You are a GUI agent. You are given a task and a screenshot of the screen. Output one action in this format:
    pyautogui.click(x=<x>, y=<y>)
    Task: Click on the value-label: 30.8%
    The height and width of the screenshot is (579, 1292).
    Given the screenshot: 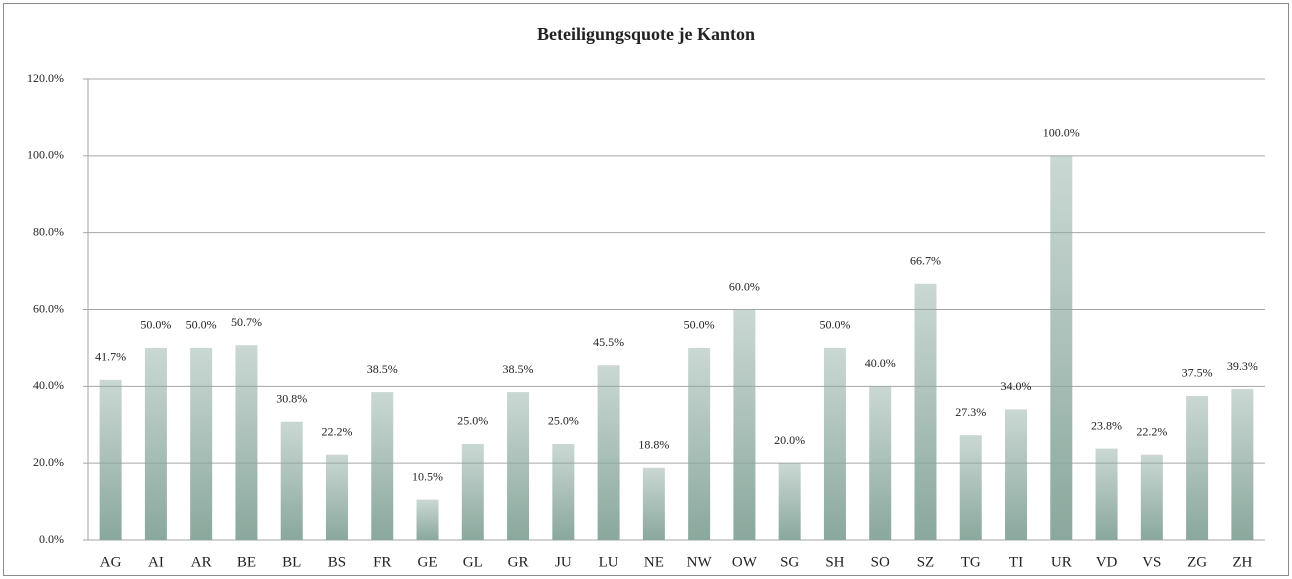 What is the action you would take?
    pyautogui.click(x=291, y=398)
    